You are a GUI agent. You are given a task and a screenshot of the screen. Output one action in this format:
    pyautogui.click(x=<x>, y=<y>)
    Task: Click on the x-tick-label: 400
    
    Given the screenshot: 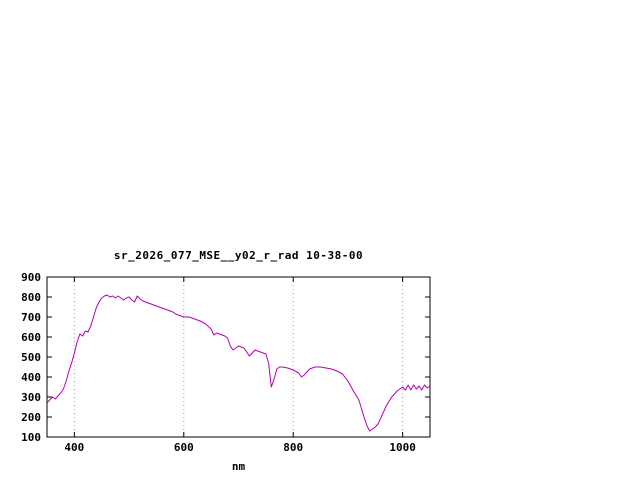 What is the action you would take?
    pyautogui.click(x=74, y=447)
    